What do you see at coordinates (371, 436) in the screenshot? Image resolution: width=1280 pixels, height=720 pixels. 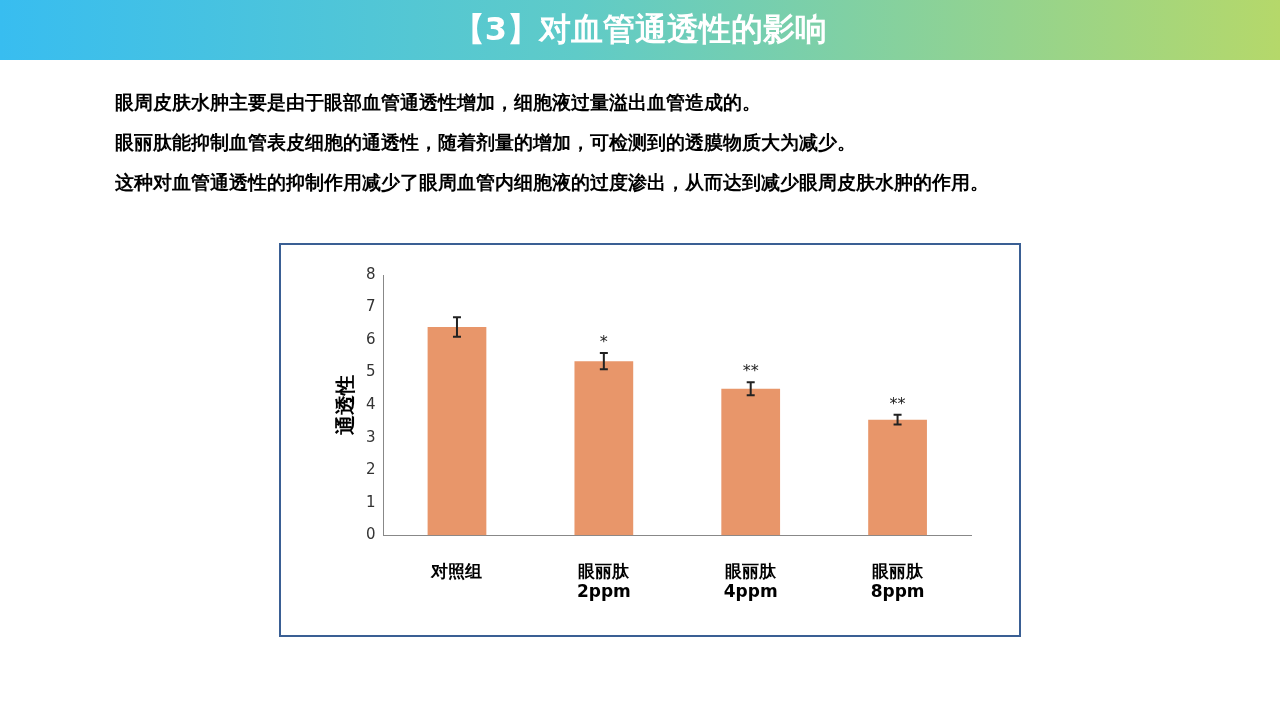 I see `y-tick-label: 3` at bounding box center [371, 436].